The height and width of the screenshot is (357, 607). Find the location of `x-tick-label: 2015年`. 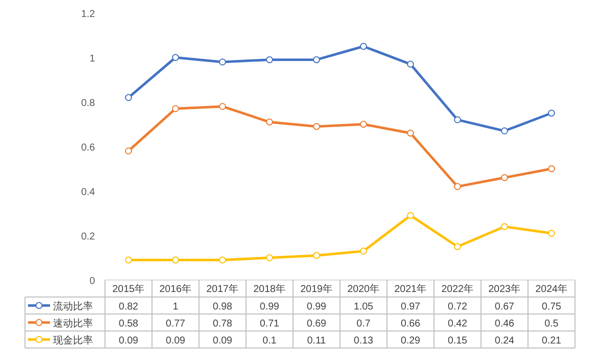

x-tick-label: 2015年 is located at coordinates (128, 289).